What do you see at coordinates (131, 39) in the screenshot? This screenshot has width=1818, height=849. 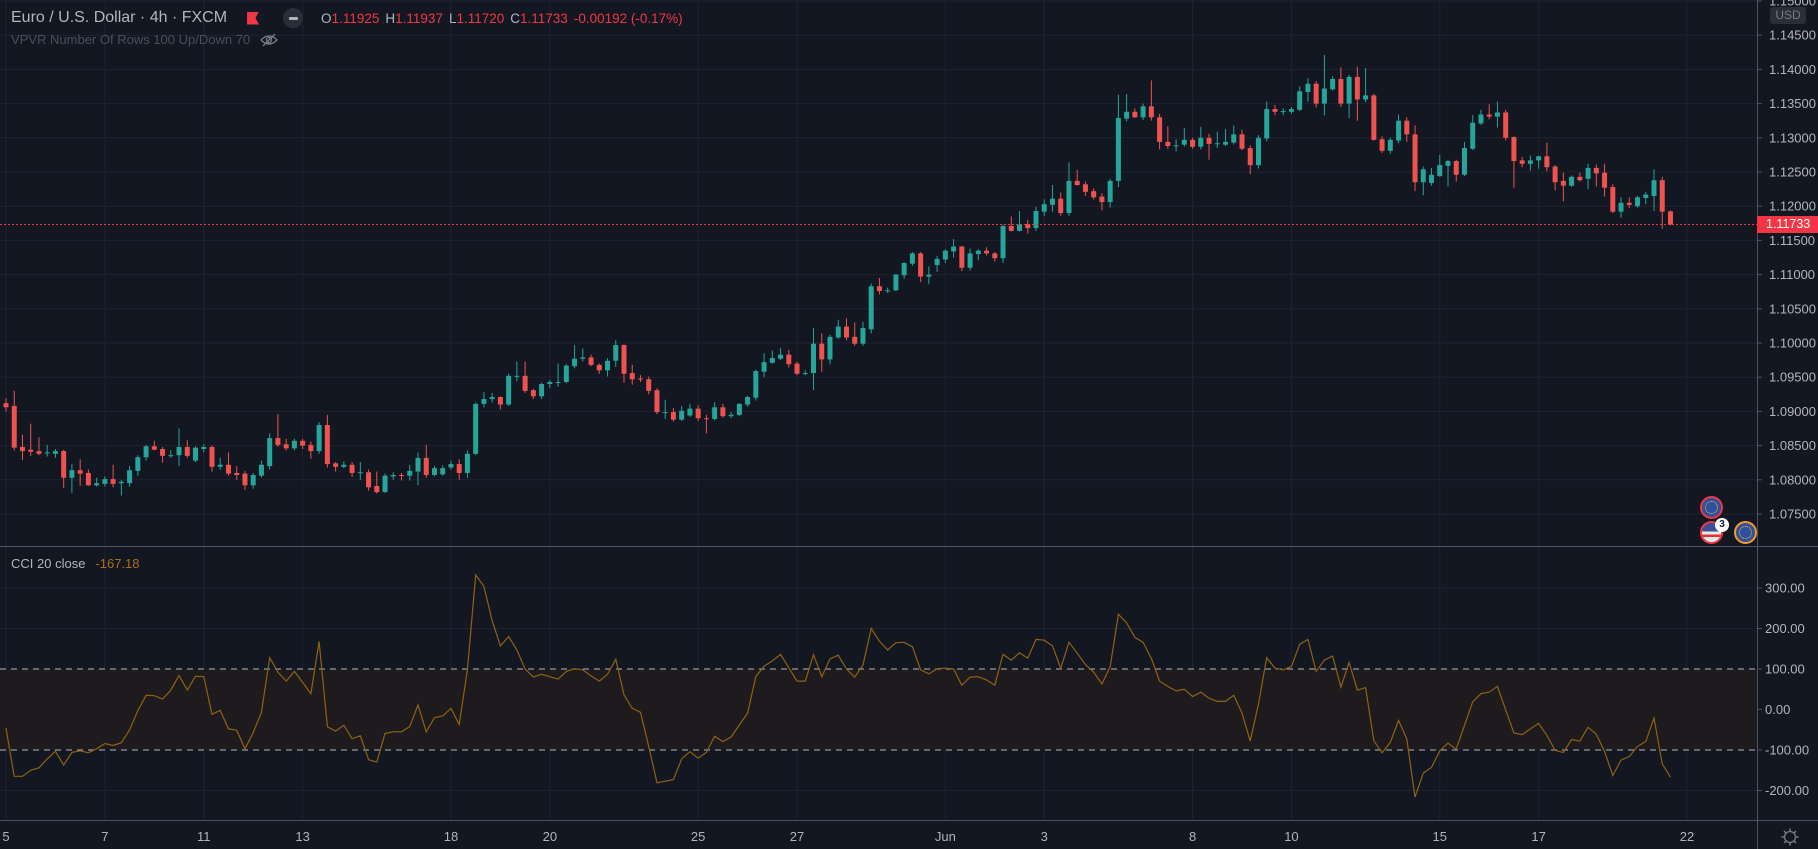 I see `vpvr-label: VPVR Number Of Rows 100 Up/Down 70` at bounding box center [131, 39].